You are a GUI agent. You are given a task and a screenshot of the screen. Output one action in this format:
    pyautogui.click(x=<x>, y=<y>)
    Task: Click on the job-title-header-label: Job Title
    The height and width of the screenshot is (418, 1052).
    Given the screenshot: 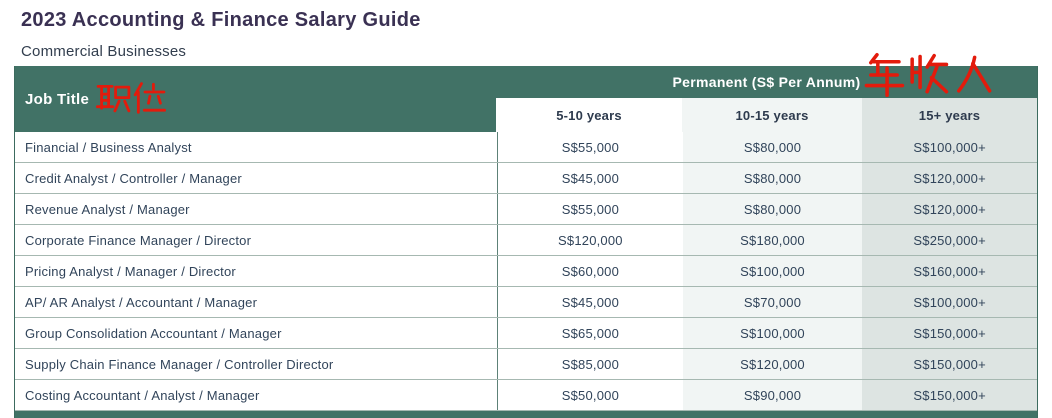 What is the action you would take?
    pyautogui.click(x=57, y=99)
    